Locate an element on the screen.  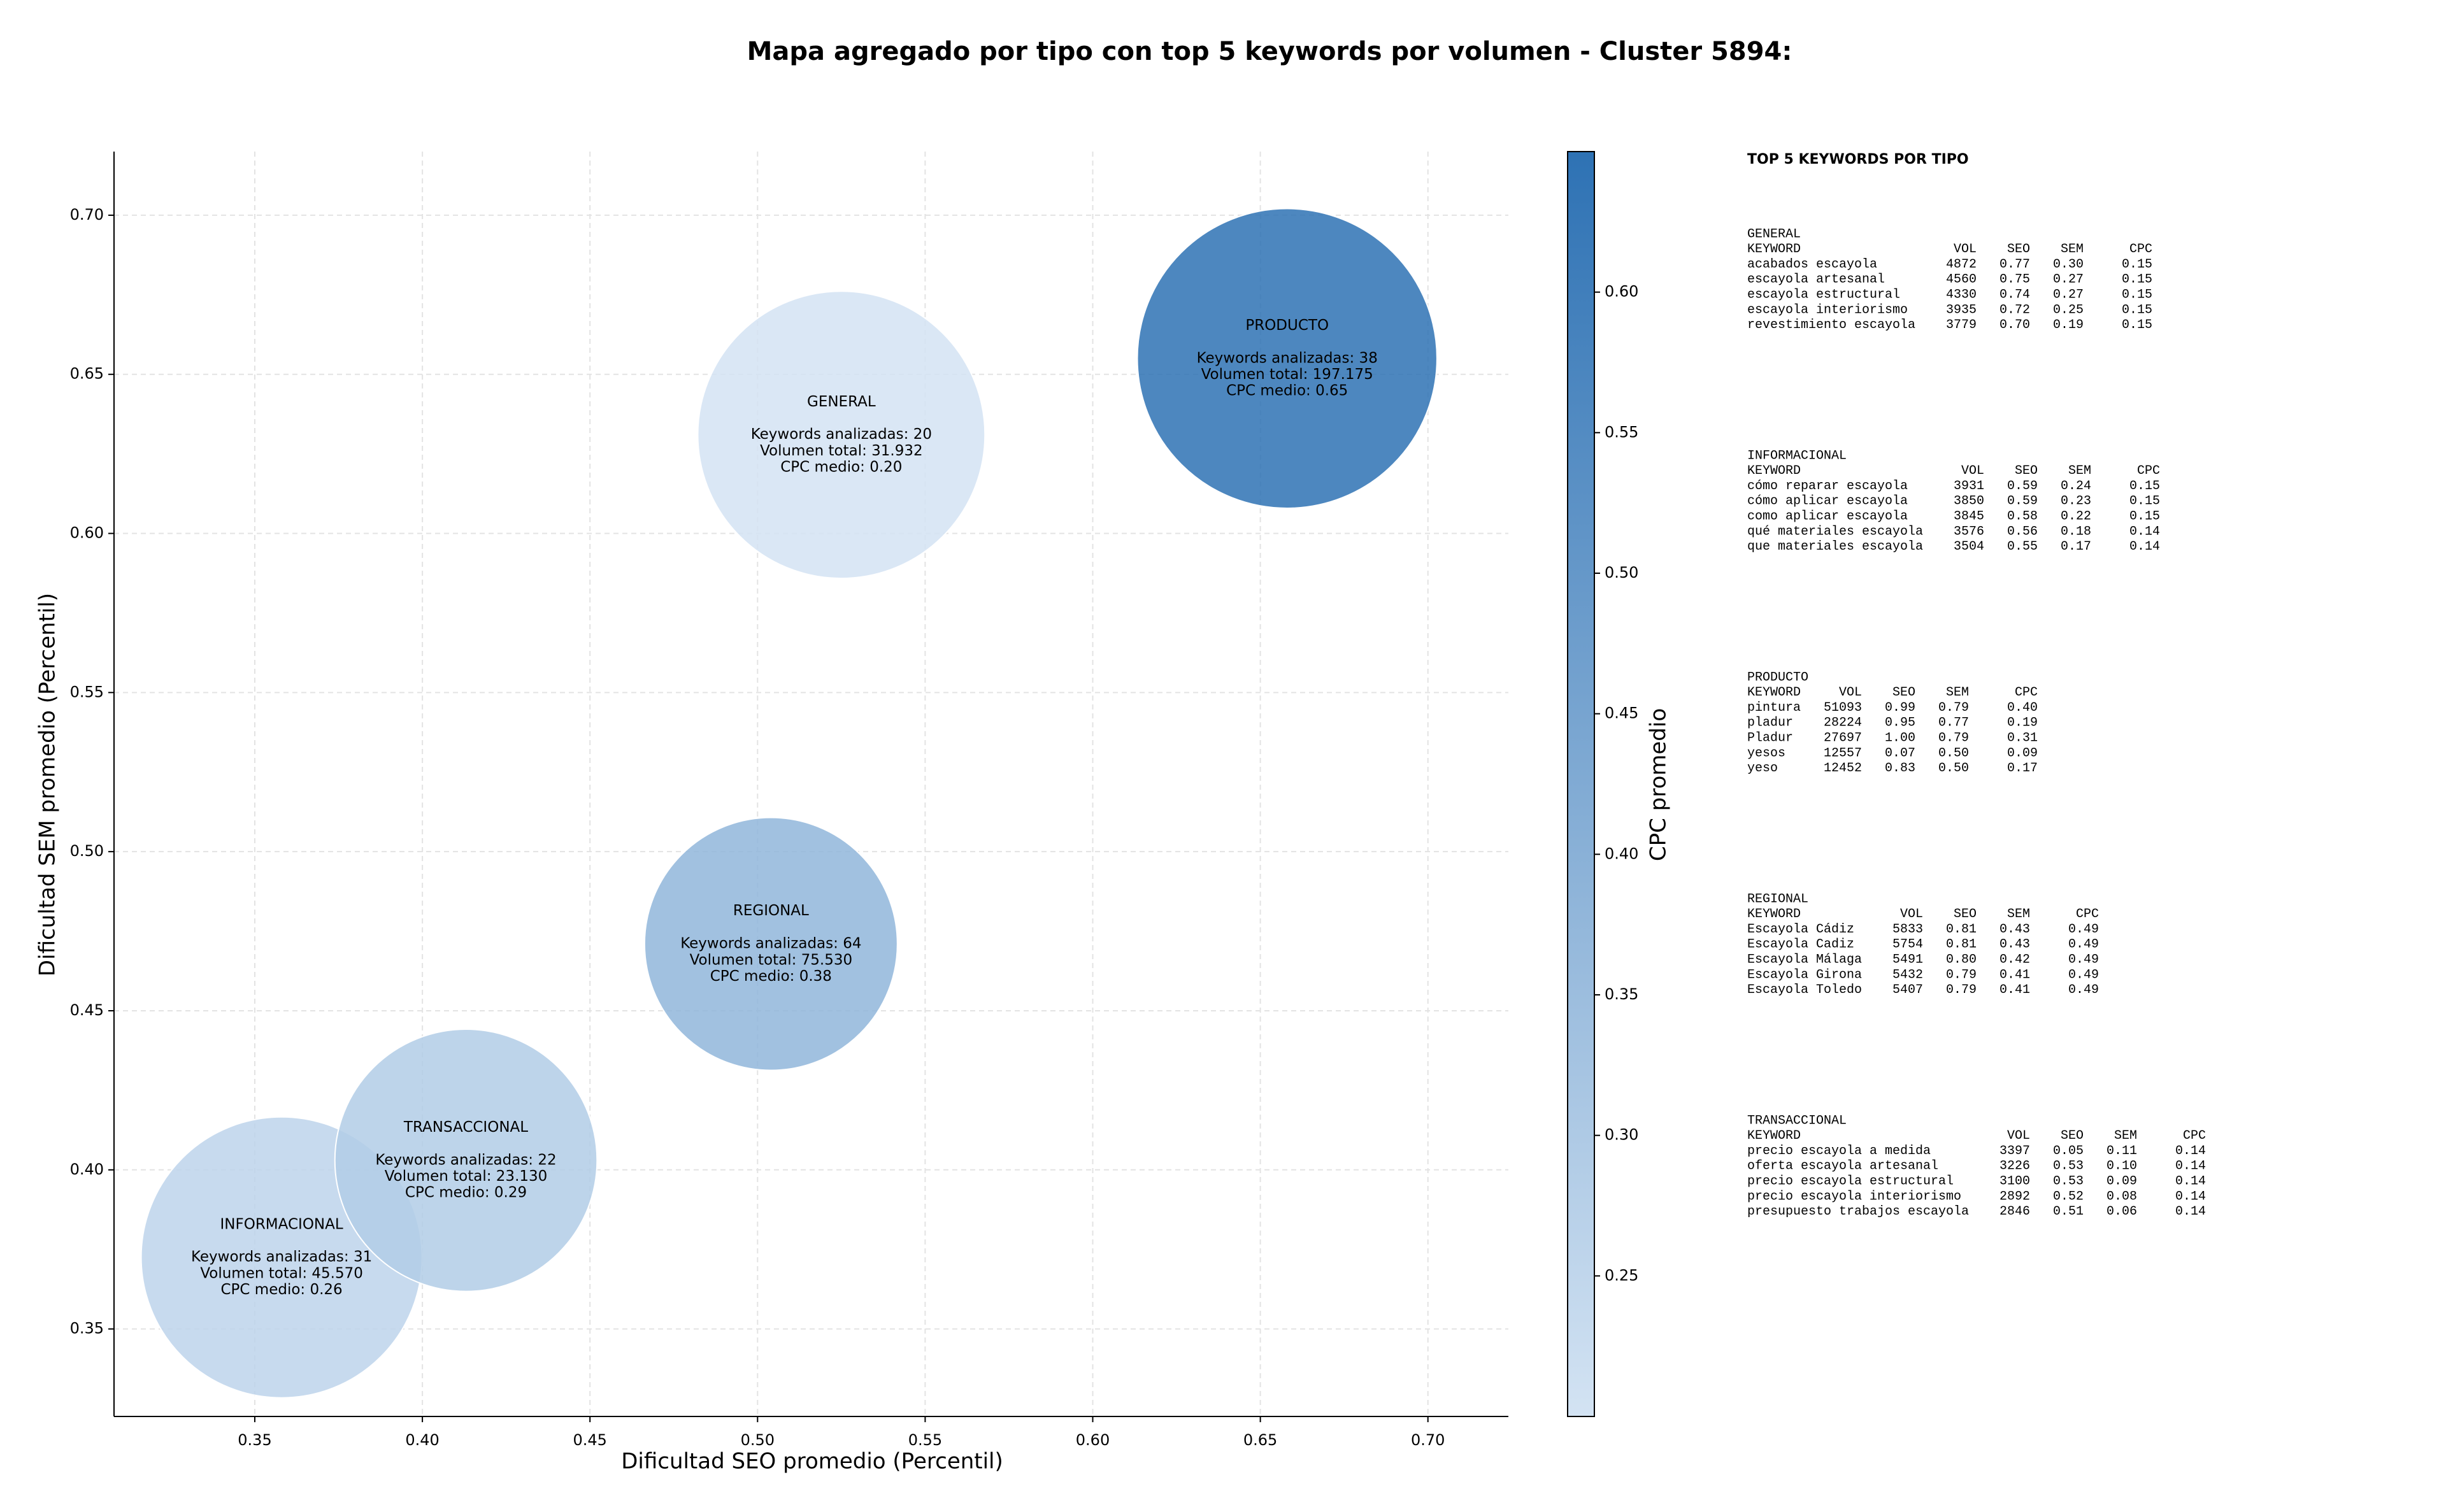
table-cell: 27697 is located at coordinates (1843, 738).